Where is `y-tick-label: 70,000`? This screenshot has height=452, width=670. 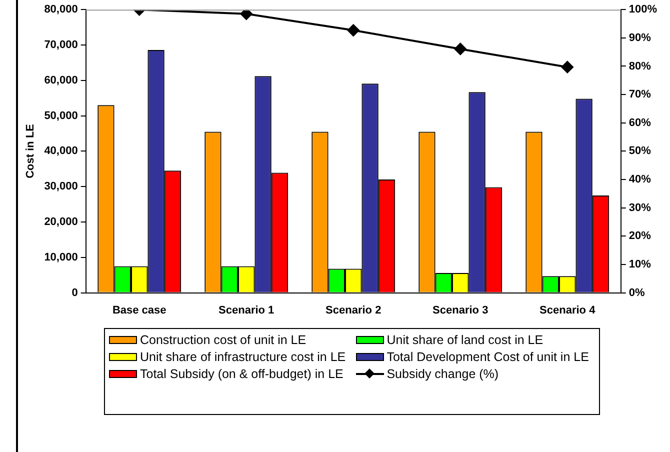
y-tick-label: 70,000 is located at coordinates (61, 45).